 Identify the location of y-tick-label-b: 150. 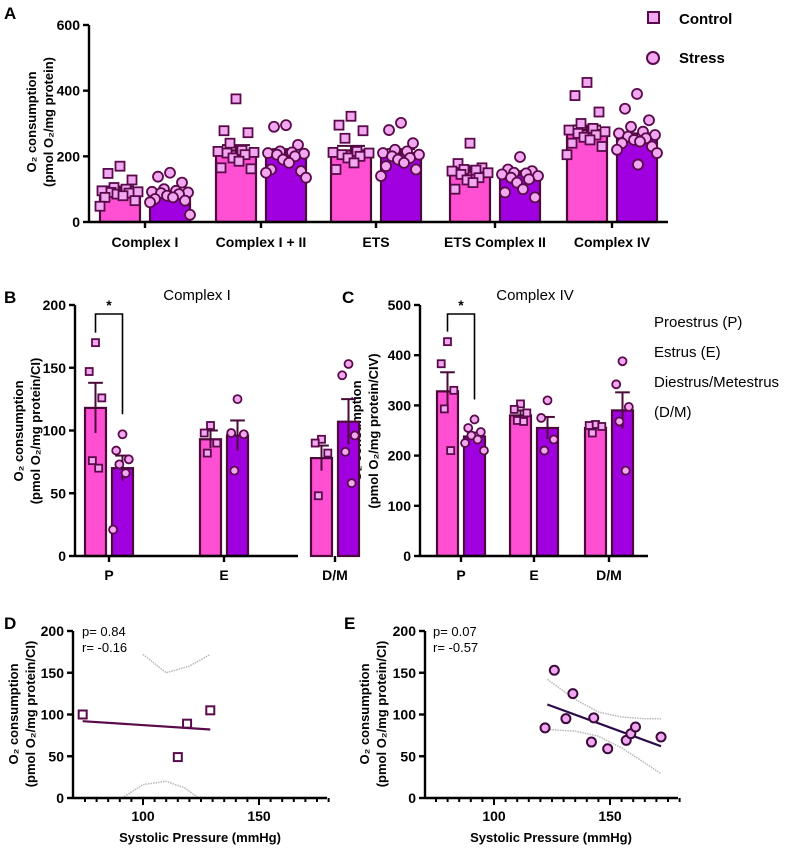
(55, 368).